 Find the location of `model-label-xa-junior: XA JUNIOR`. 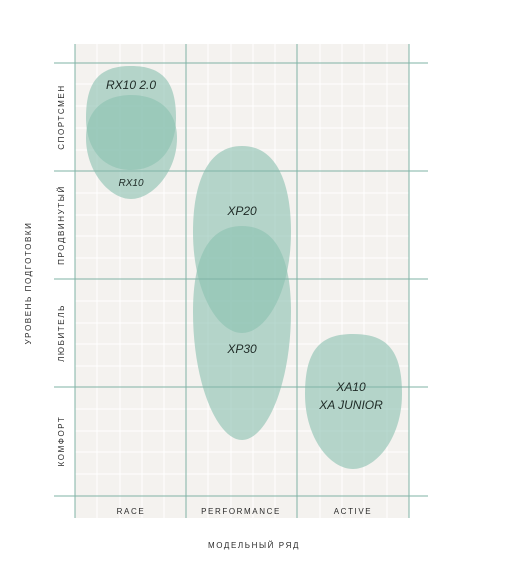

model-label-xa-junior: XA JUNIOR is located at coordinates (350, 405).